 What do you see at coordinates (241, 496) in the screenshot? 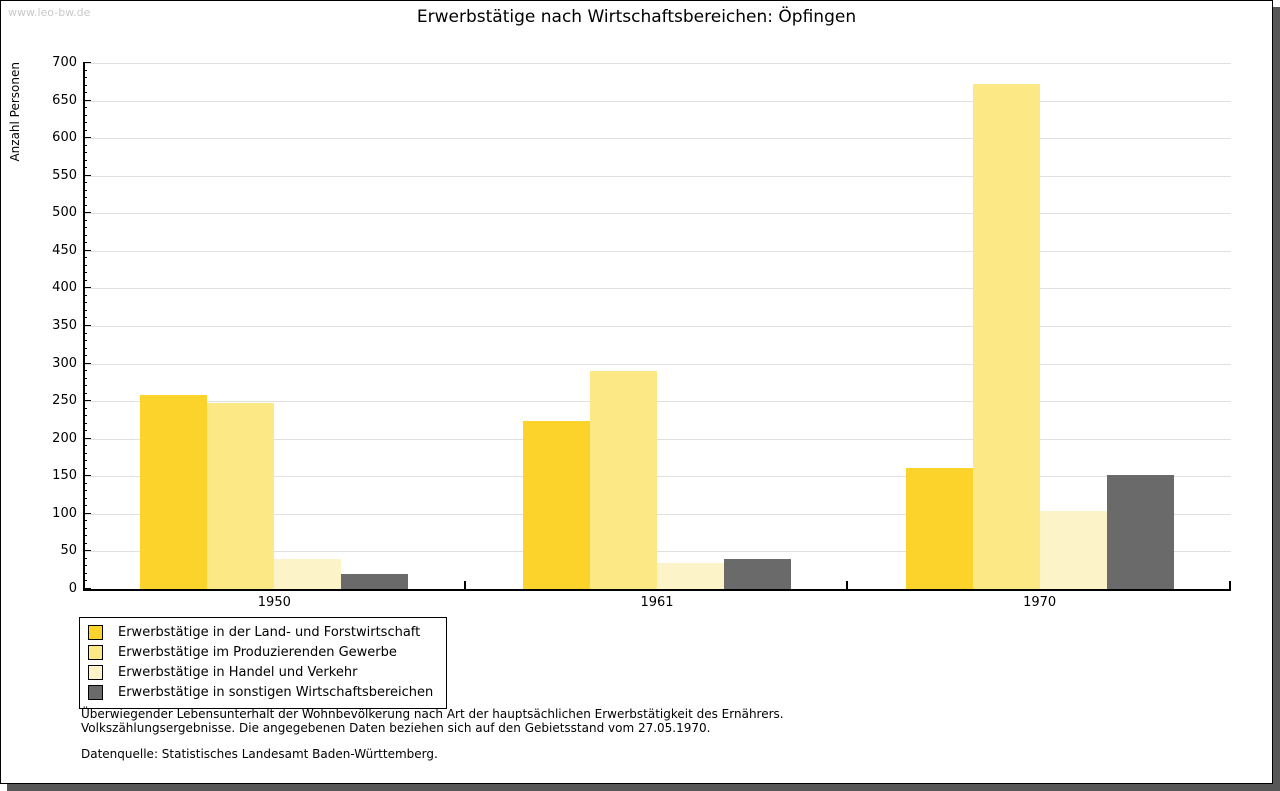
I see `bar-1950-s2` at bounding box center [241, 496].